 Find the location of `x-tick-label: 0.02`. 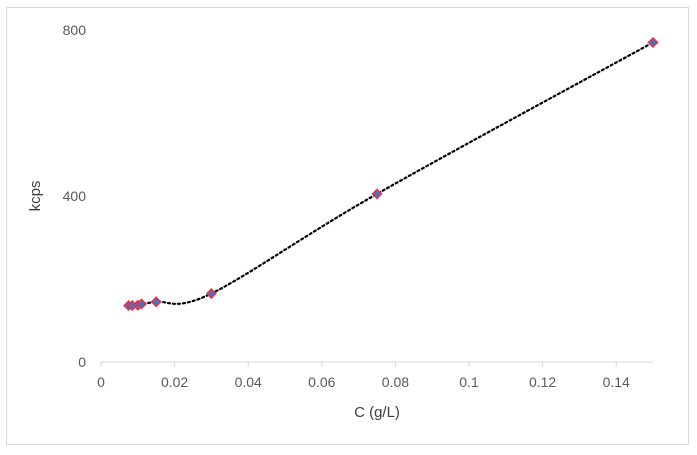

x-tick-label: 0.02 is located at coordinates (174, 382).